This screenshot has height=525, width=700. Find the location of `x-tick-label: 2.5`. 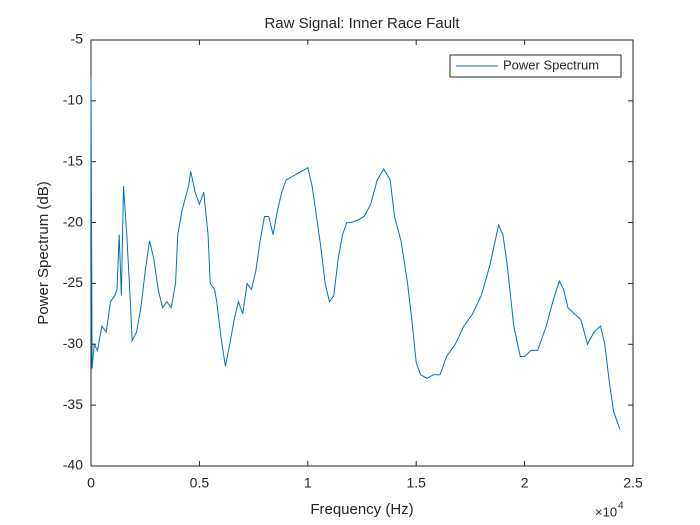

x-tick-label: 2.5 is located at coordinates (633, 483).